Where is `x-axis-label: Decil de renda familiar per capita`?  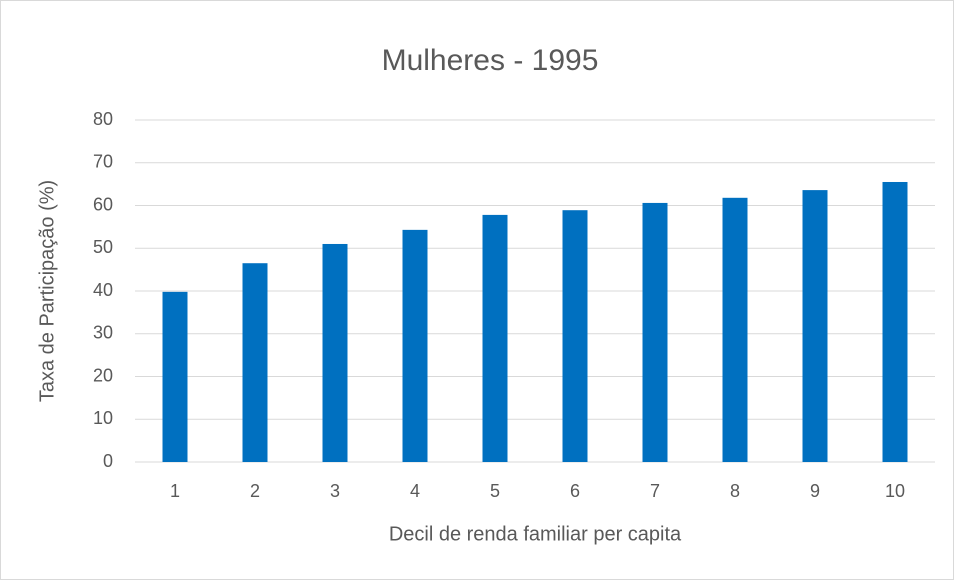
x-axis-label: Decil de renda familiar per capita is located at coordinates (535, 534).